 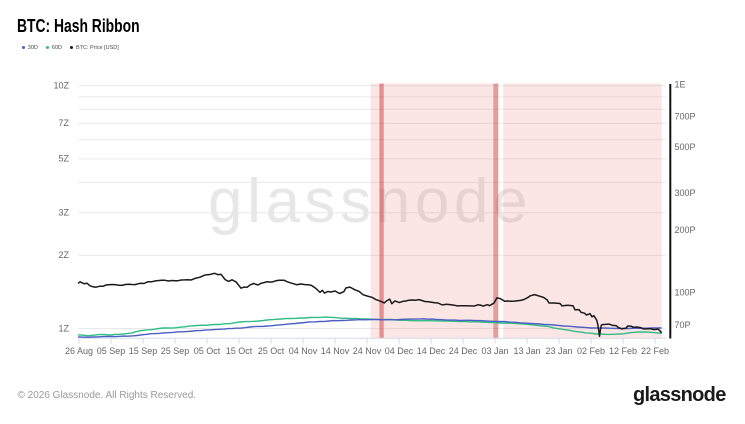 I want to click on svg-text: 13 Jan, so click(x=526, y=351).